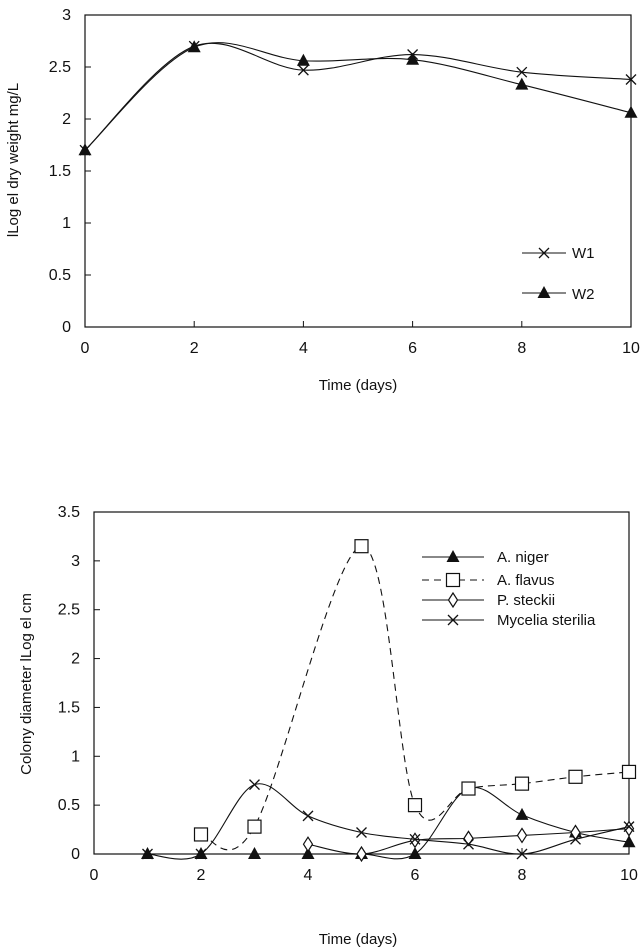  Describe the element at coordinates (488, 580) in the screenshot. I see `legend-entry-a-flavus: A. flavus` at that location.